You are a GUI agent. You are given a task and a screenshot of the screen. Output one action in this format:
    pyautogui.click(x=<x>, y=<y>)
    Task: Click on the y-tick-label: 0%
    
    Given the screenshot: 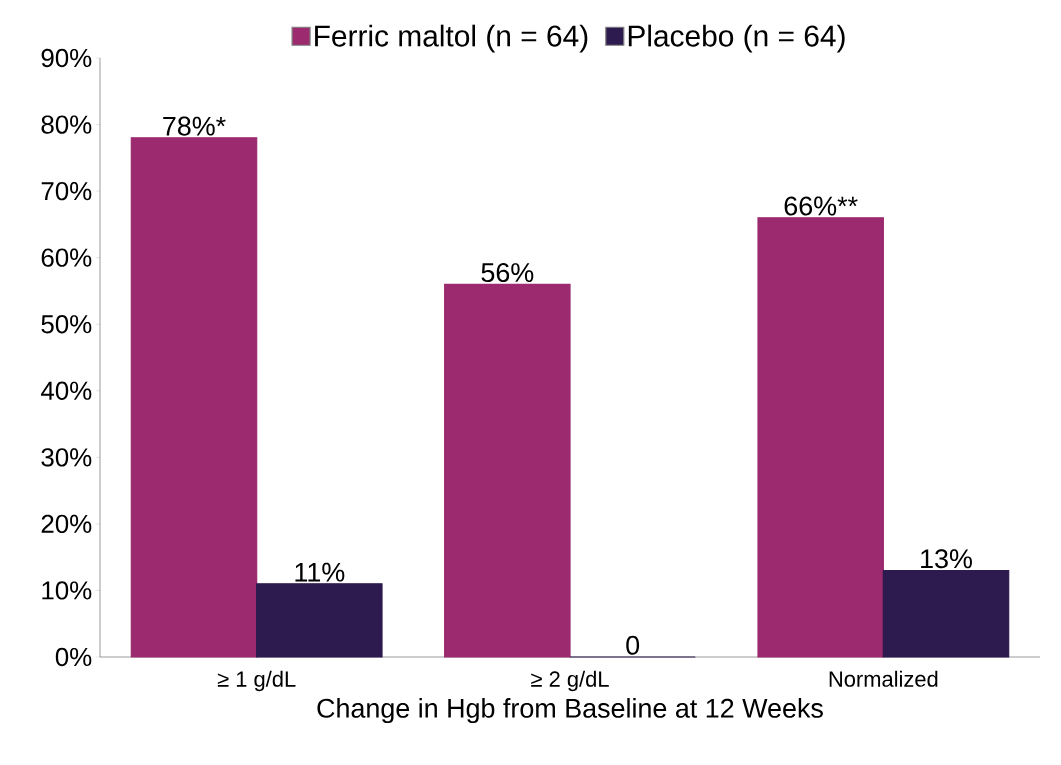 What is the action you would take?
    pyautogui.click(x=73, y=657)
    